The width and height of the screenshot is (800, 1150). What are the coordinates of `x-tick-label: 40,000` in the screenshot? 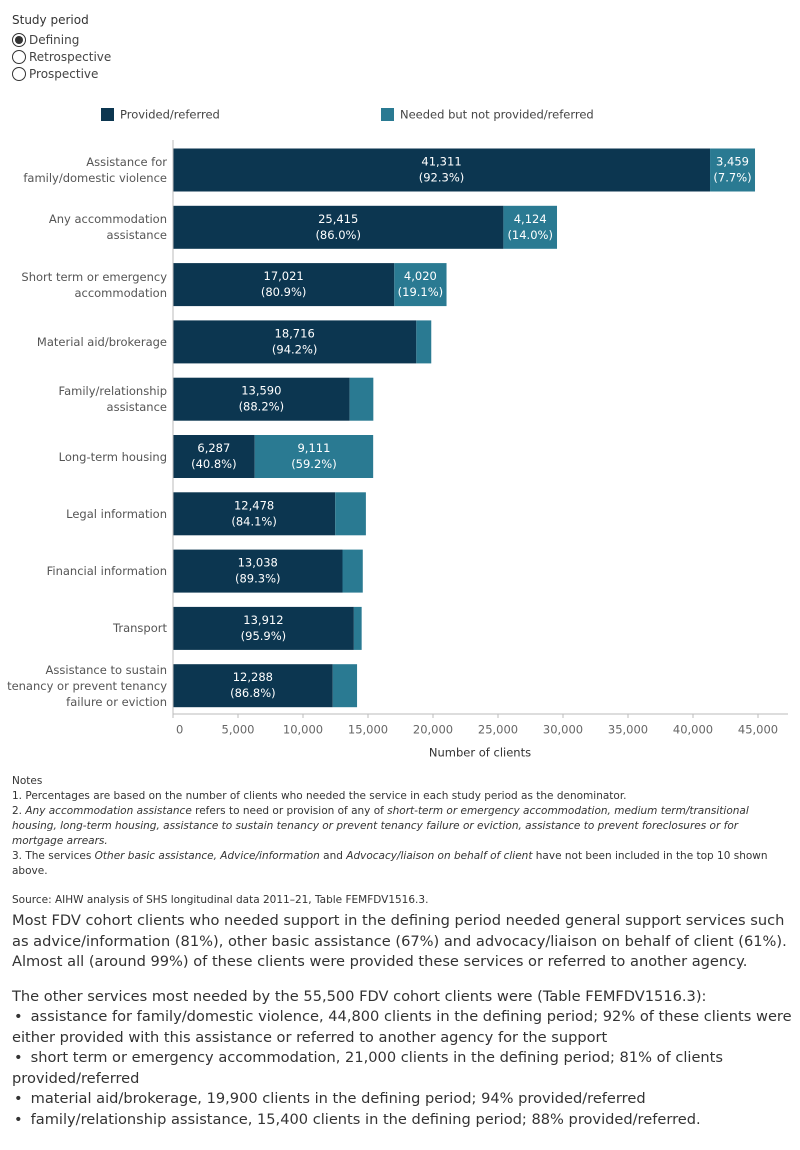 It's located at (693, 730).